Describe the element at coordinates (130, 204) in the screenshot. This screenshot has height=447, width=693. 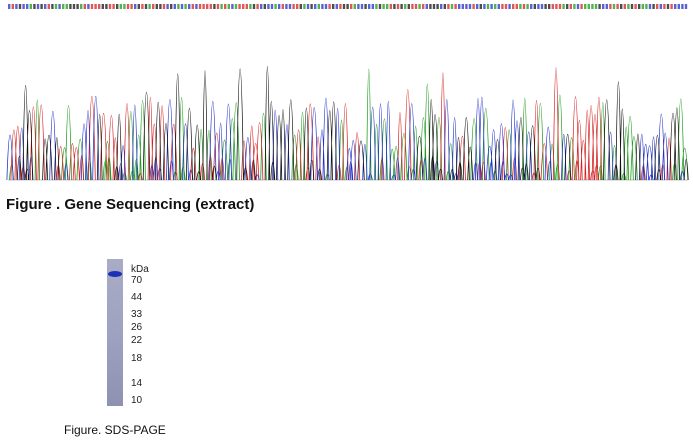
I see `figure-caption: Figure . Gene Sequencing (extract)` at that location.